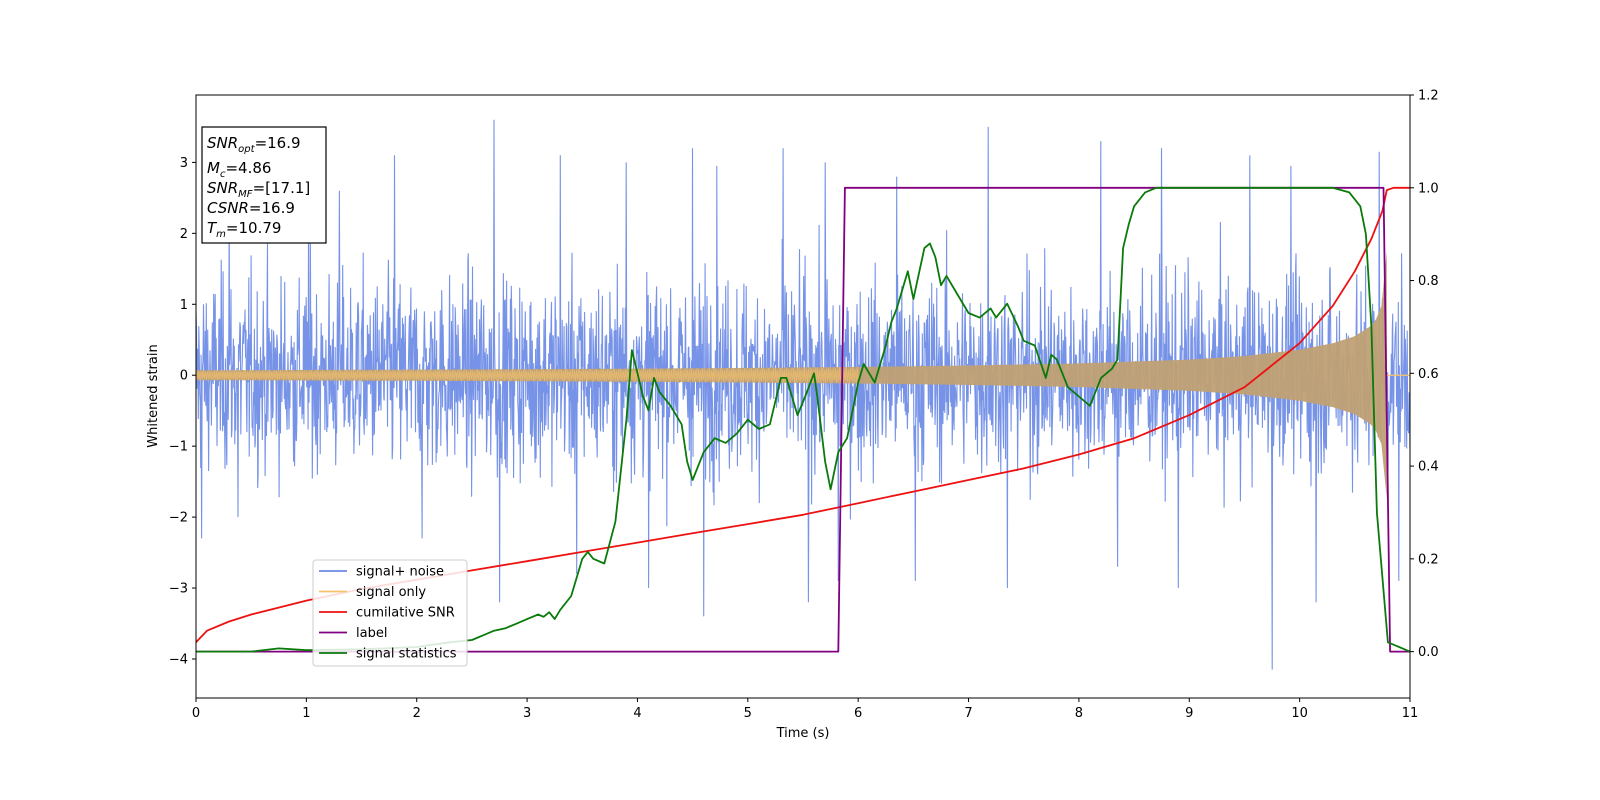 Image resolution: width=1600 pixels, height=800 pixels. What do you see at coordinates (1428, 96) in the screenshot?
I see `y-right-tick-label: 1.2` at bounding box center [1428, 96].